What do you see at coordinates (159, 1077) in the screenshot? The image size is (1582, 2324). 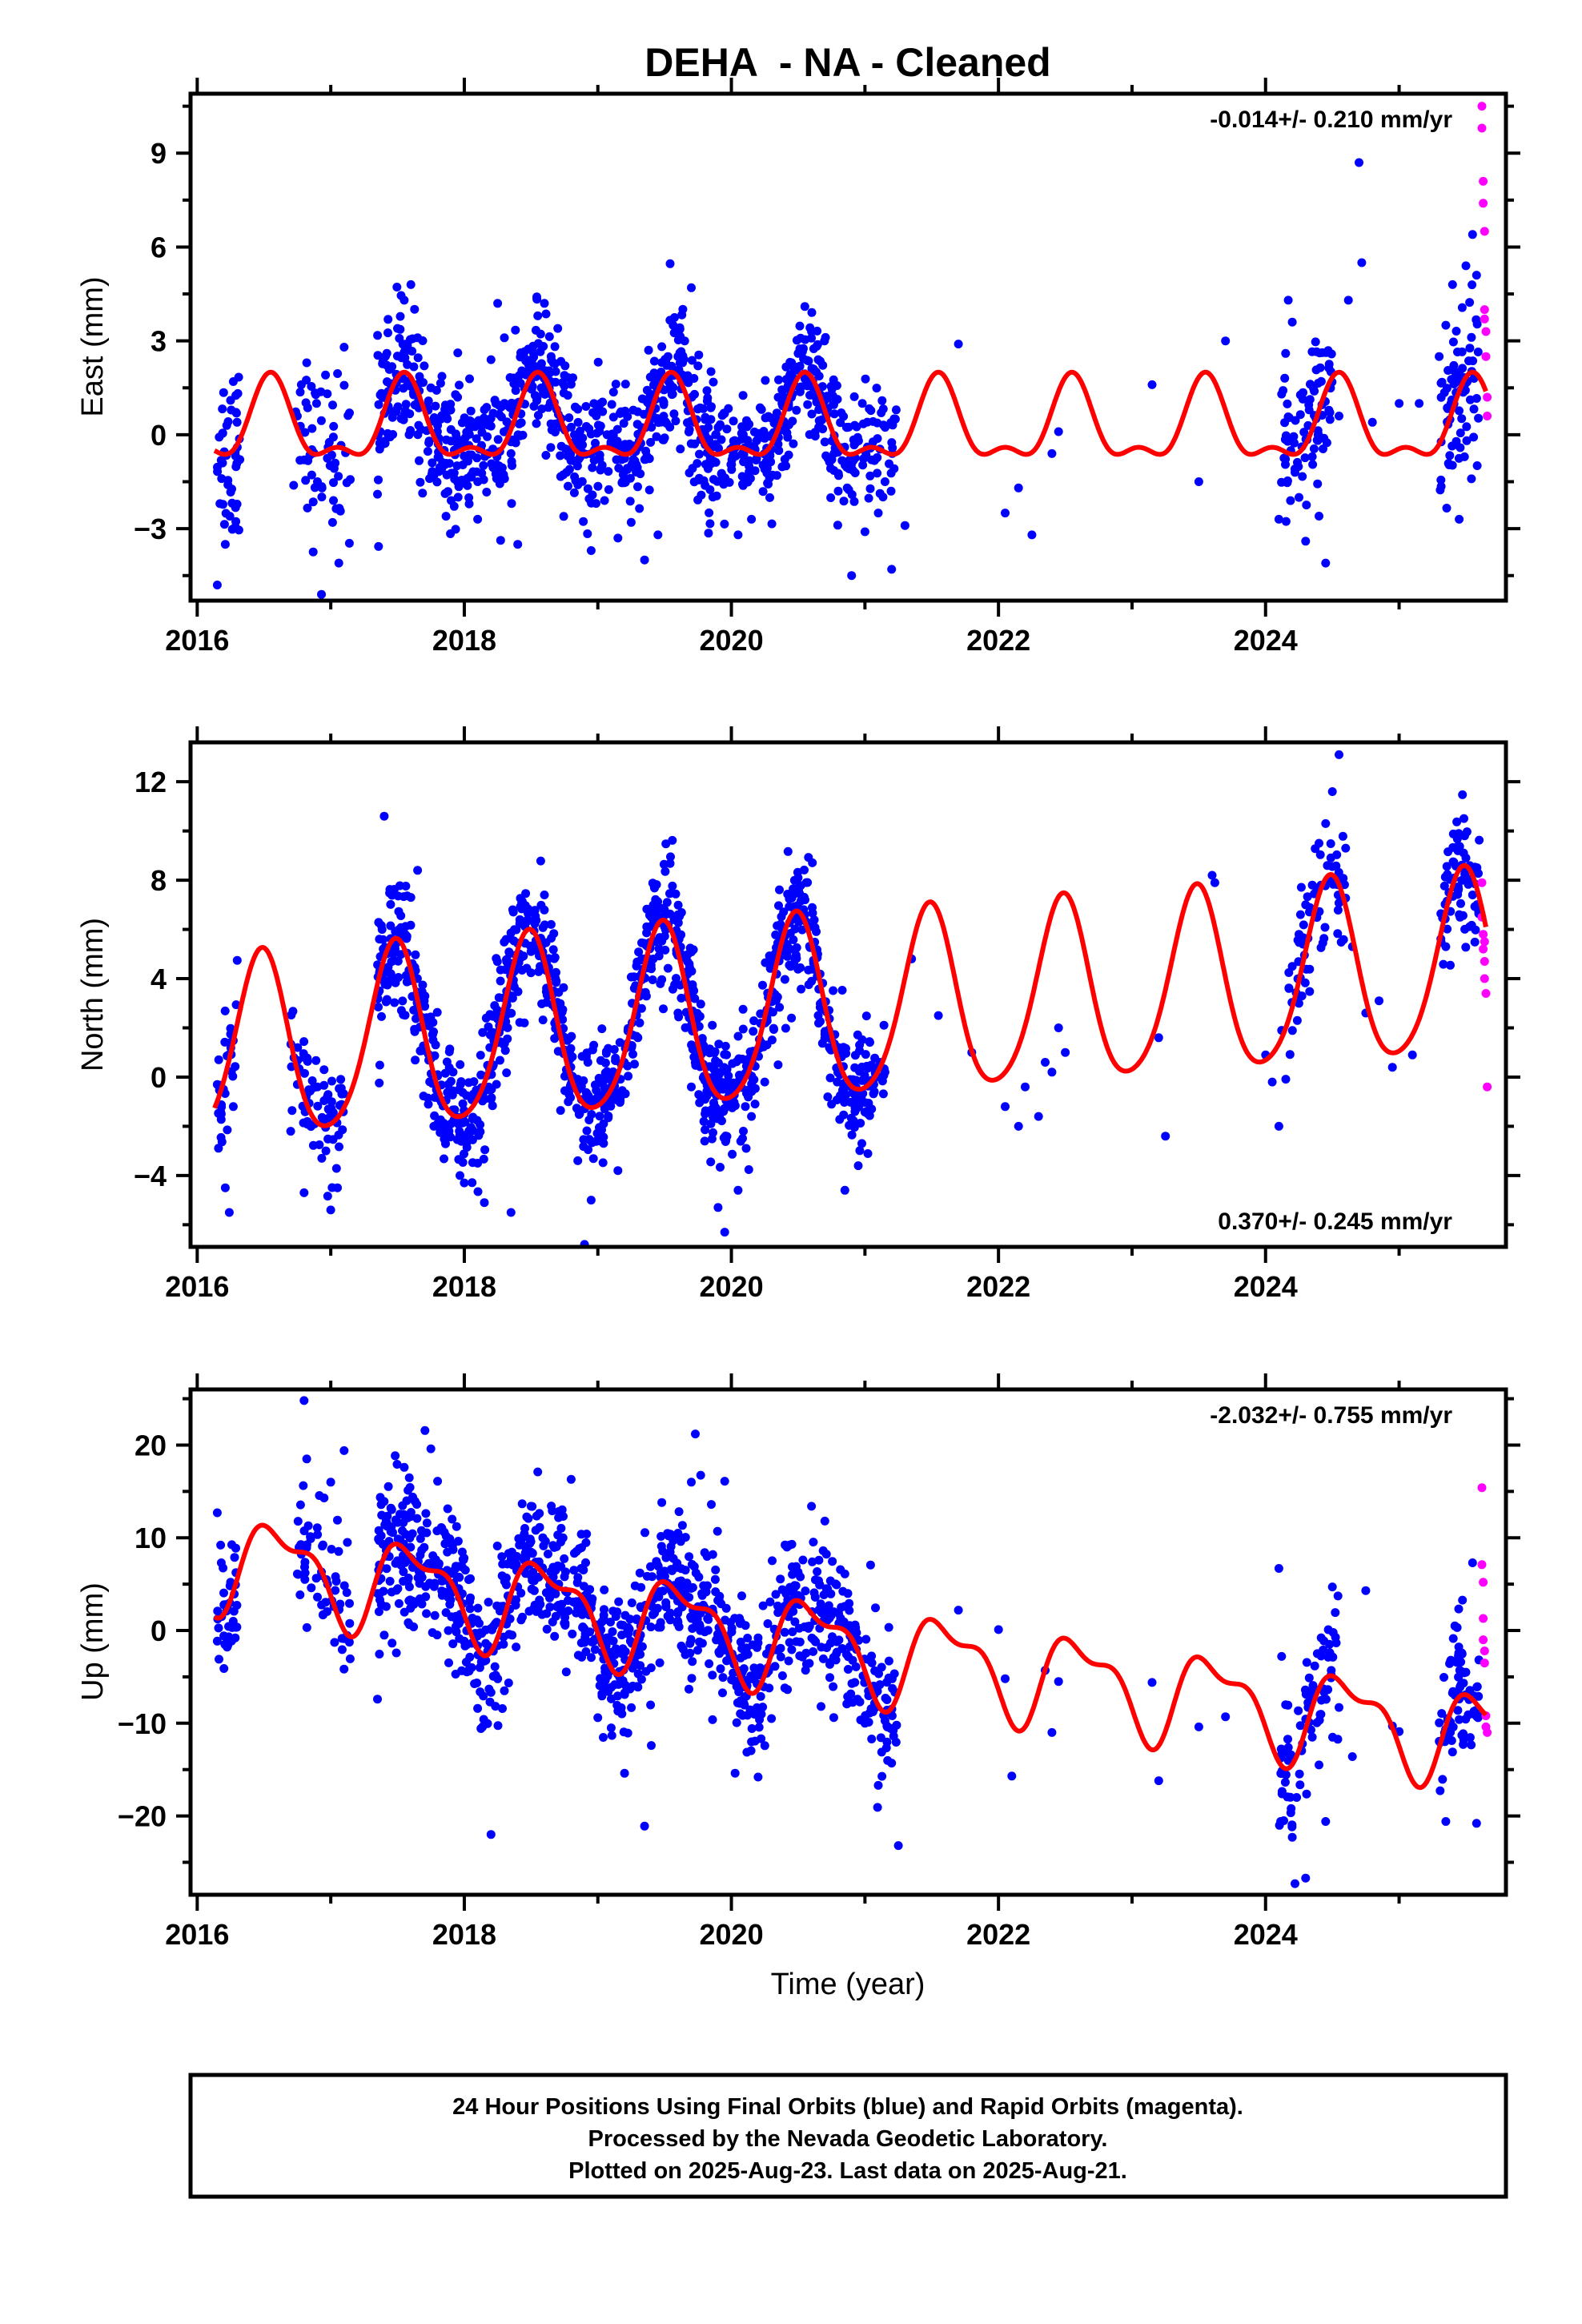 I see `north-y-tick-label: 0` at bounding box center [159, 1077].